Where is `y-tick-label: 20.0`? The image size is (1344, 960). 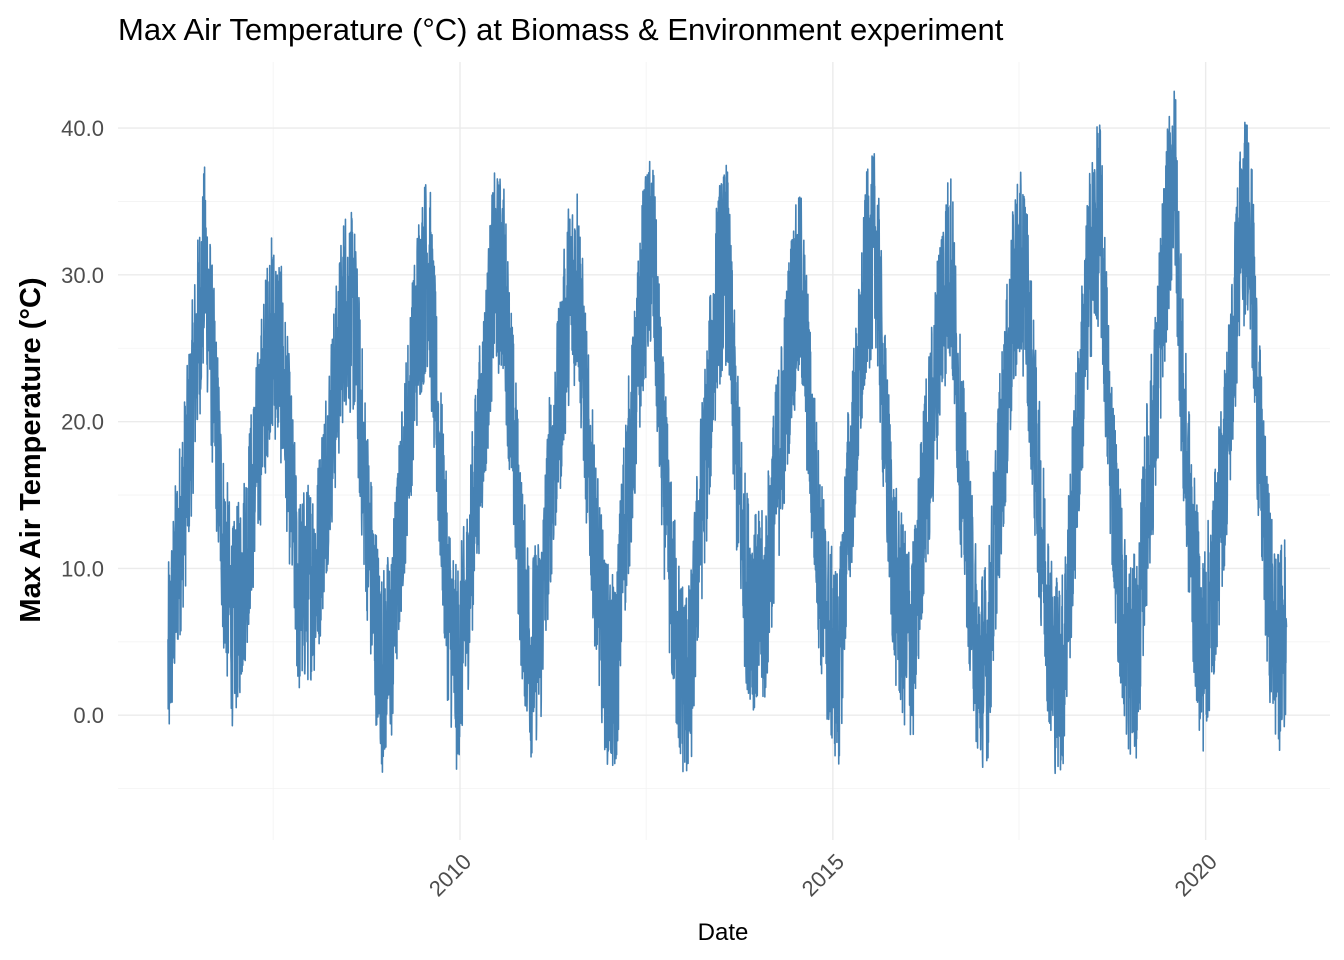
y-tick-label: 20.0 is located at coordinates (82, 422).